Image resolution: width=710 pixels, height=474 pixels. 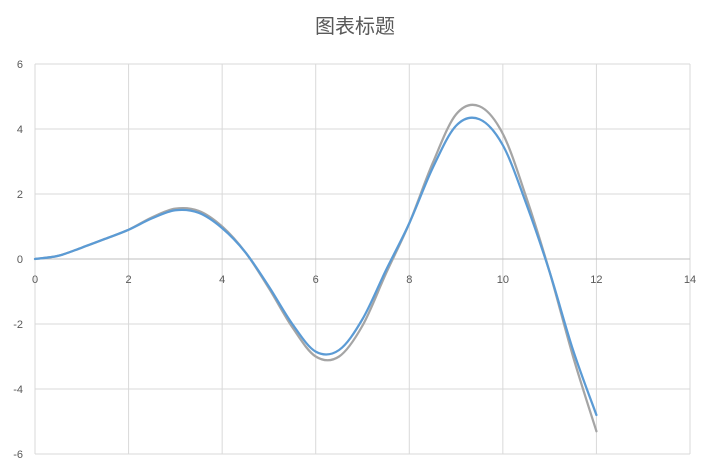 I want to click on x-tick-label: 2, so click(x=129, y=280).